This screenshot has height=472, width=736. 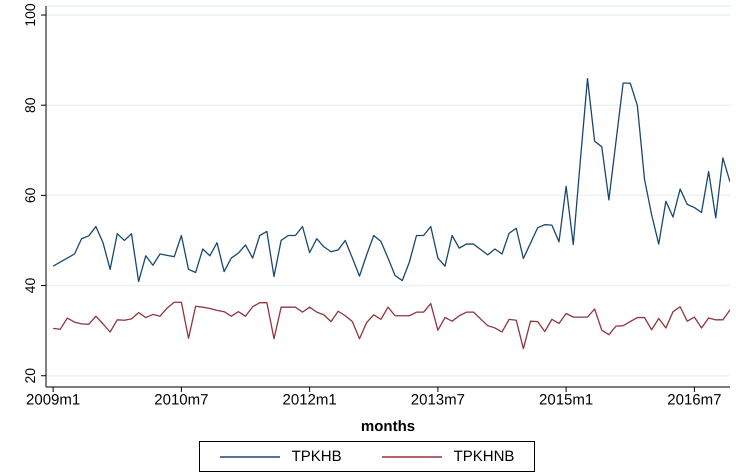 What do you see at coordinates (694, 400) in the screenshot?
I see `x-tick-label: 2016m7` at bounding box center [694, 400].